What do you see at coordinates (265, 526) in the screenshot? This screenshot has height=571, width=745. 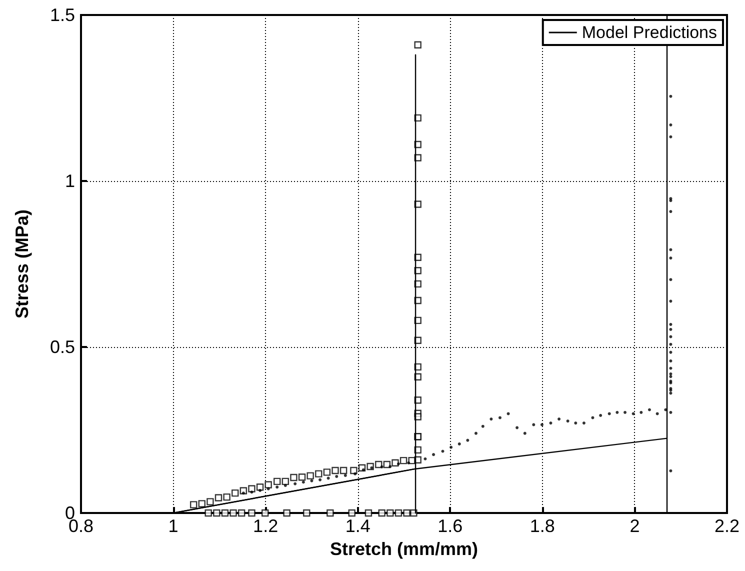 I see `x-tick-label: 1.2` at bounding box center [265, 526].